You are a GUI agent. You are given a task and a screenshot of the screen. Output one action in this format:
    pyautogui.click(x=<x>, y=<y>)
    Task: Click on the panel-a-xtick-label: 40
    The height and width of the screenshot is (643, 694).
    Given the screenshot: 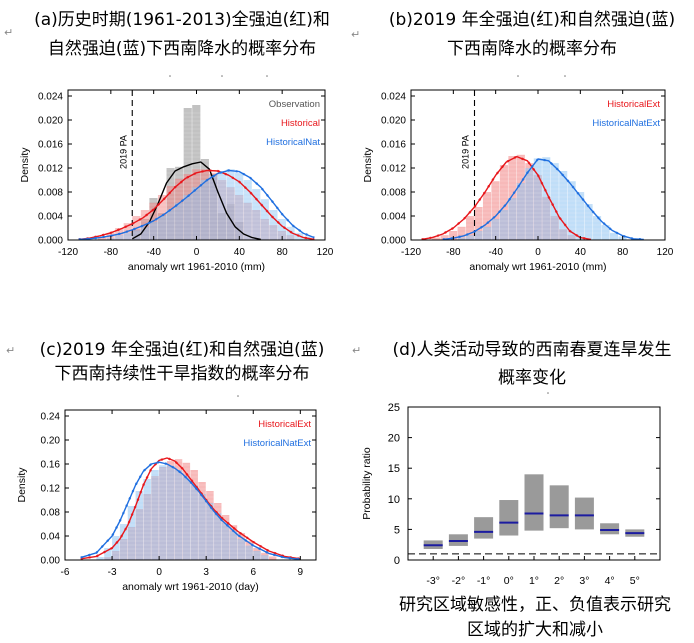 What is the action you would take?
    pyautogui.click(x=240, y=252)
    